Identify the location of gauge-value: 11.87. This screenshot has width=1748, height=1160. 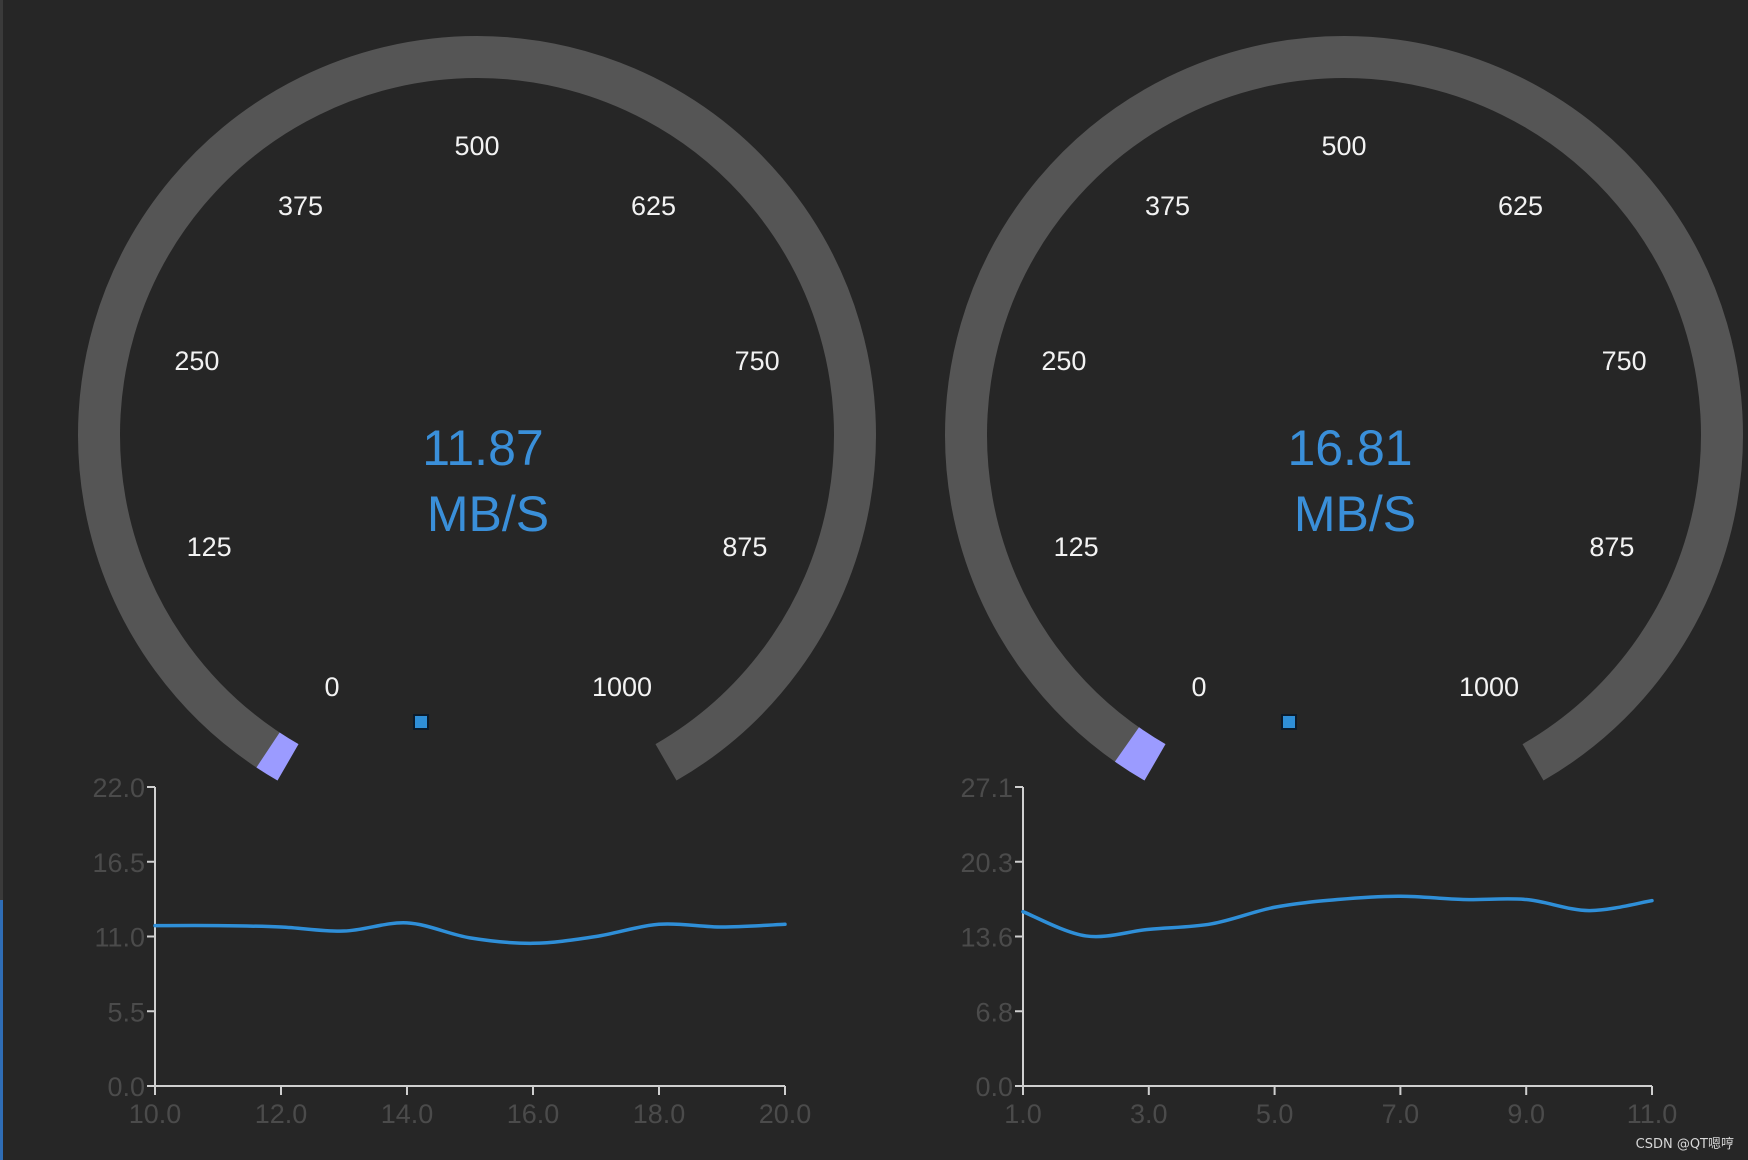
(482, 448).